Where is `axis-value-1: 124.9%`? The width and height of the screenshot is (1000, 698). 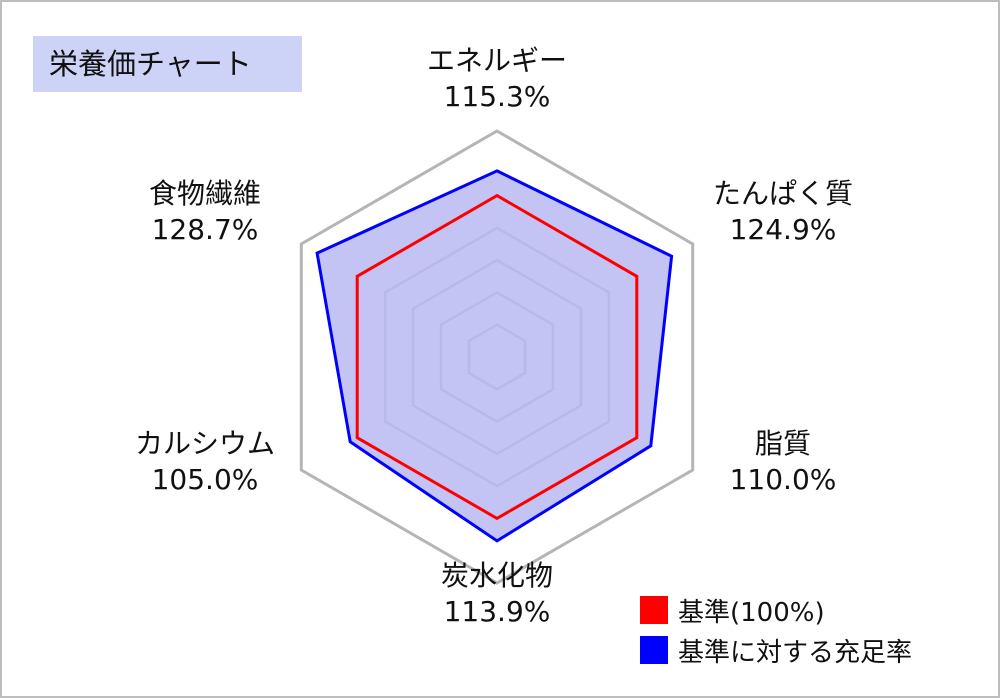 axis-value-1: 124.9% is located at coordinates (783, 229).